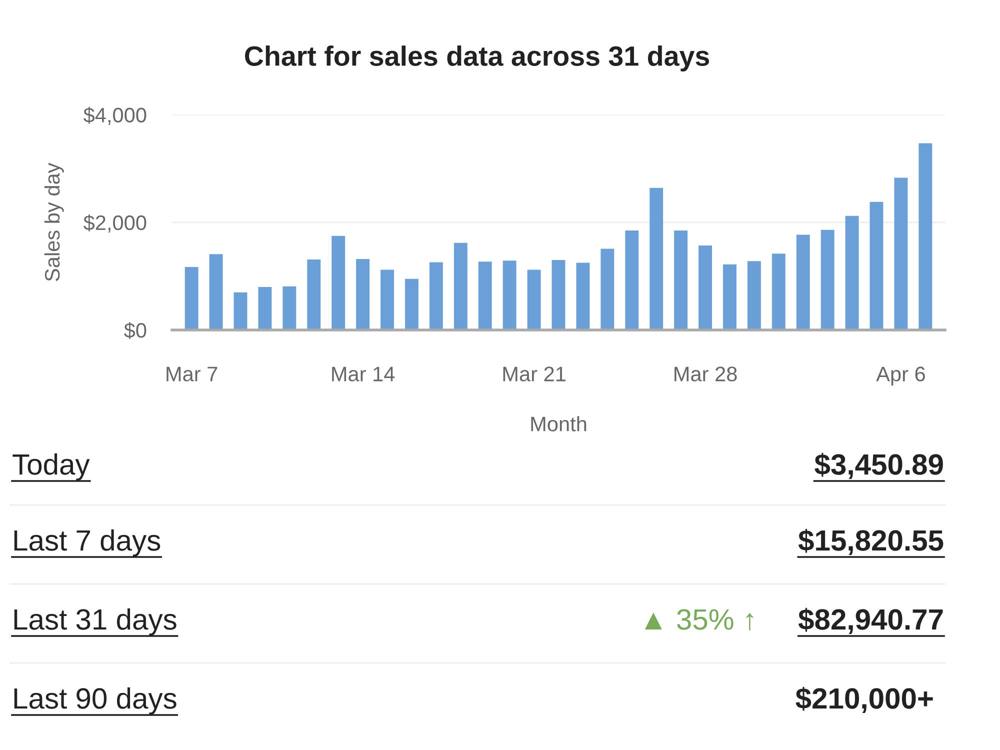 This screenshot has height=750, width=1000. I want to click on text: $82,940.77, so click(870, 621).